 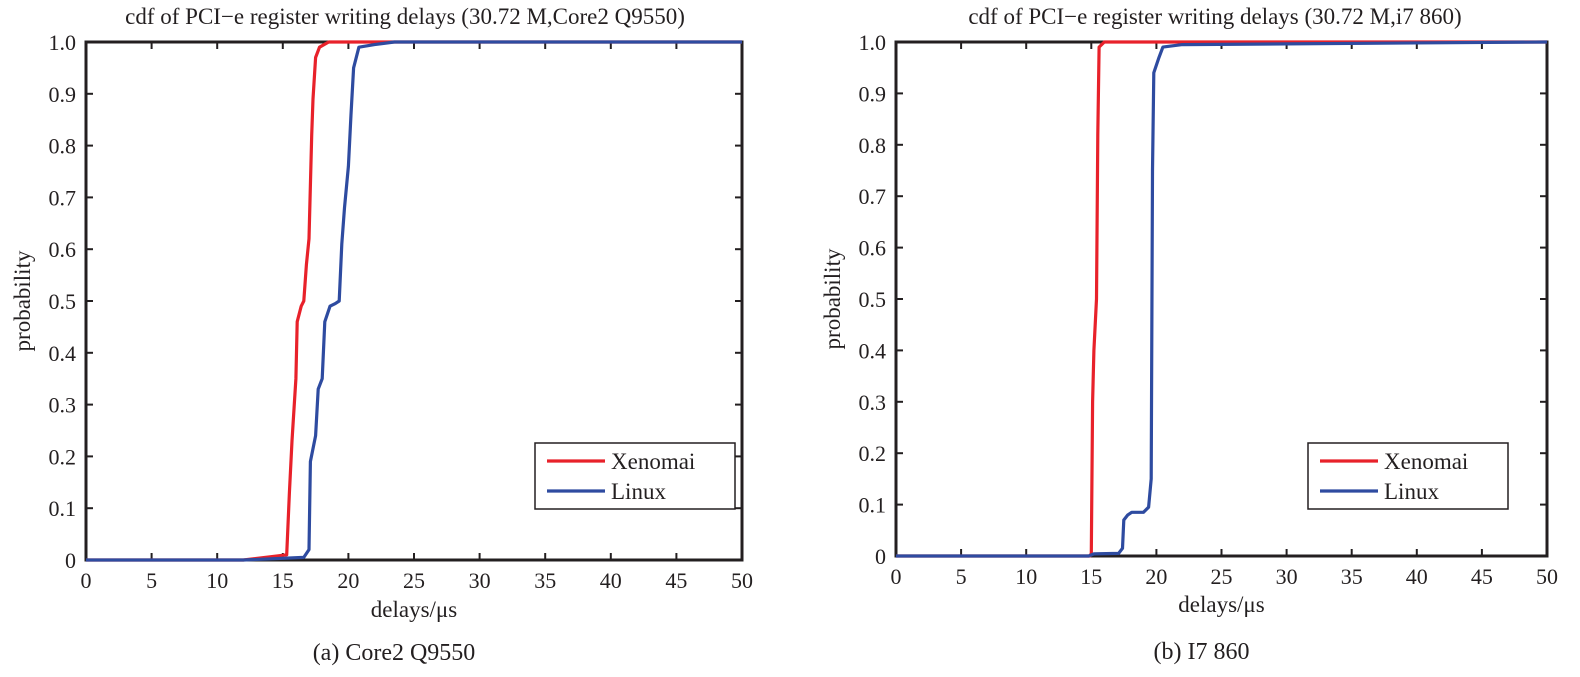 What do you see at coordinates (394, 653) in the screenshot?
I see `figure-caption: (a) Core2 Q9550` at bounding box center [394, 653].